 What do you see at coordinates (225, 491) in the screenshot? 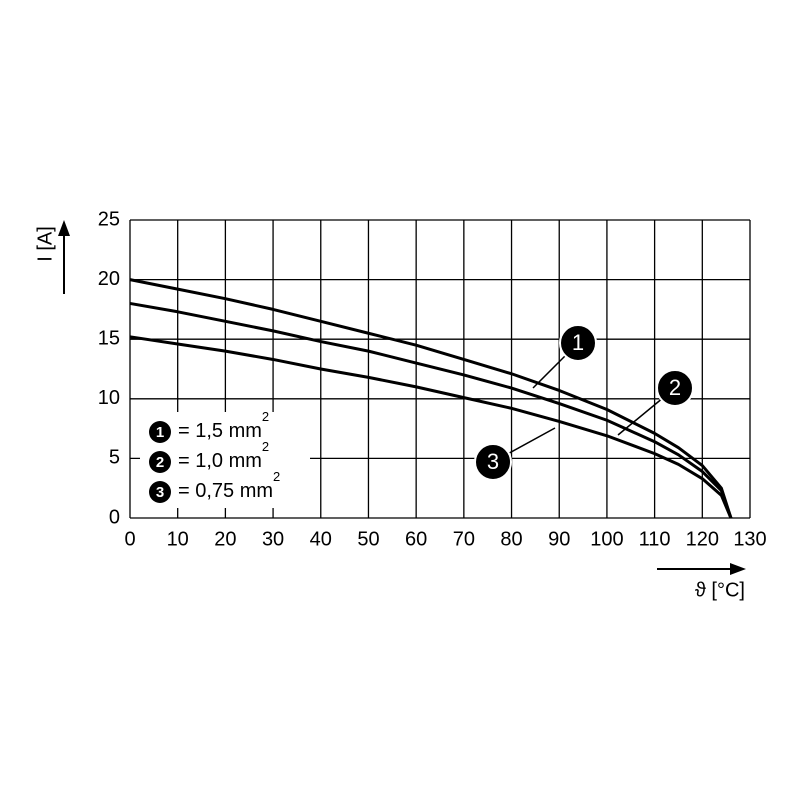
I see `legend-text: = 0,75 mm` at bounding box center [225, 491].